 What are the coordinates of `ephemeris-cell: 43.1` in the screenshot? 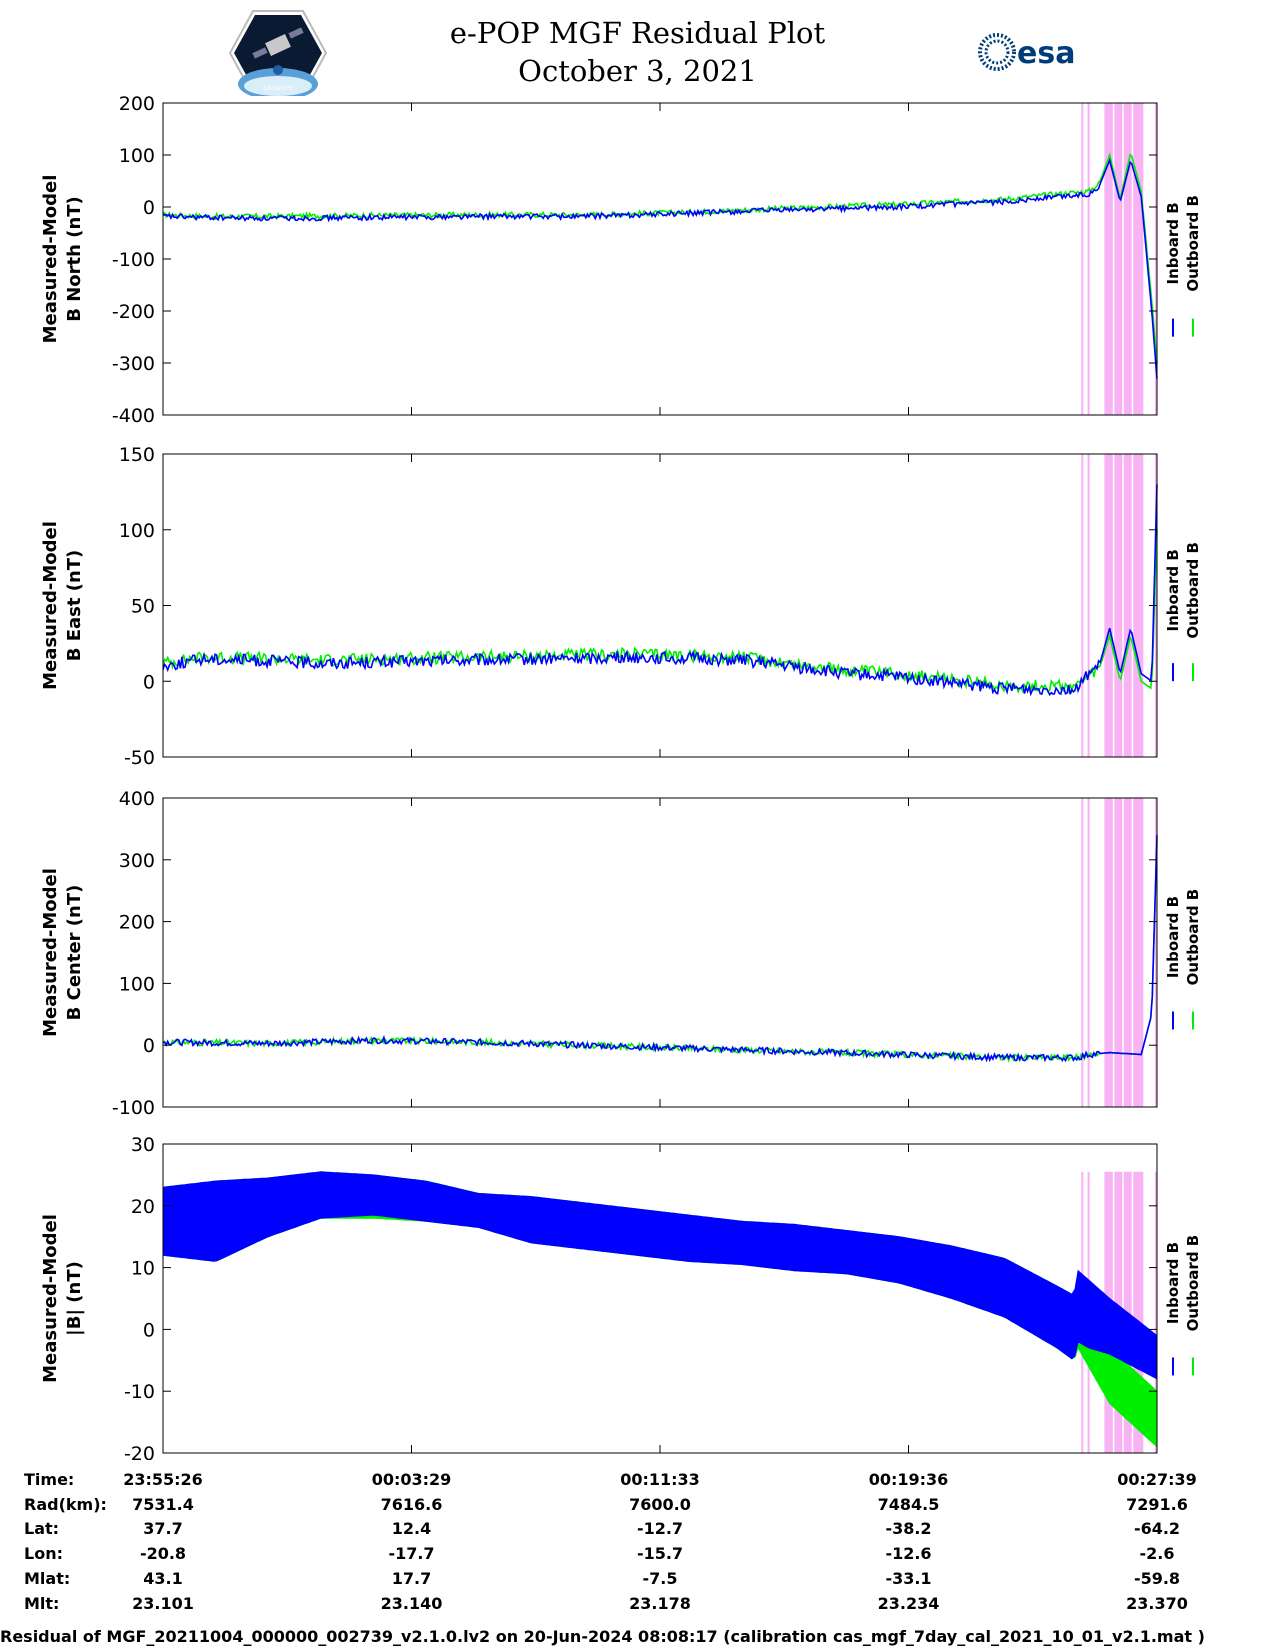 It's located at (163, 1578).